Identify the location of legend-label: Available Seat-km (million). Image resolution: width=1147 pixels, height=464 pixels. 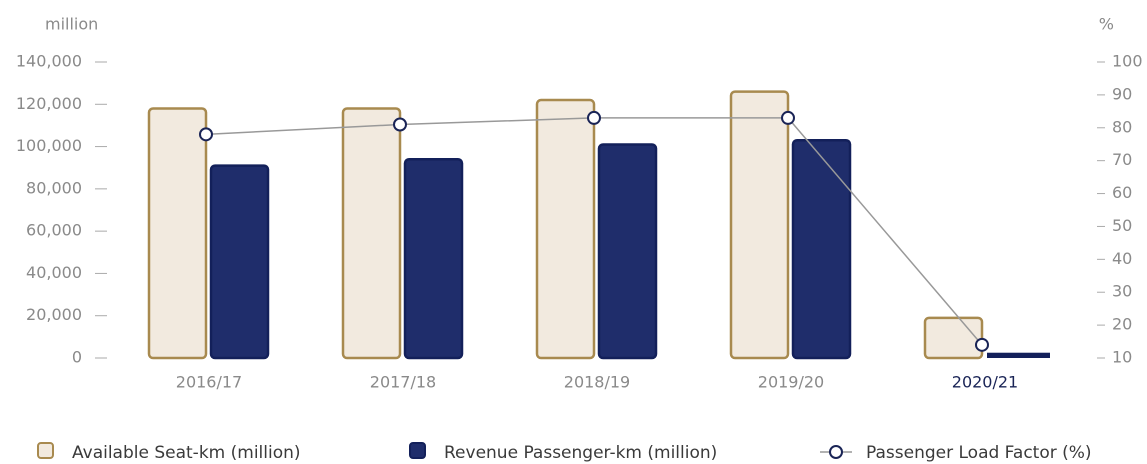
(186, 453).